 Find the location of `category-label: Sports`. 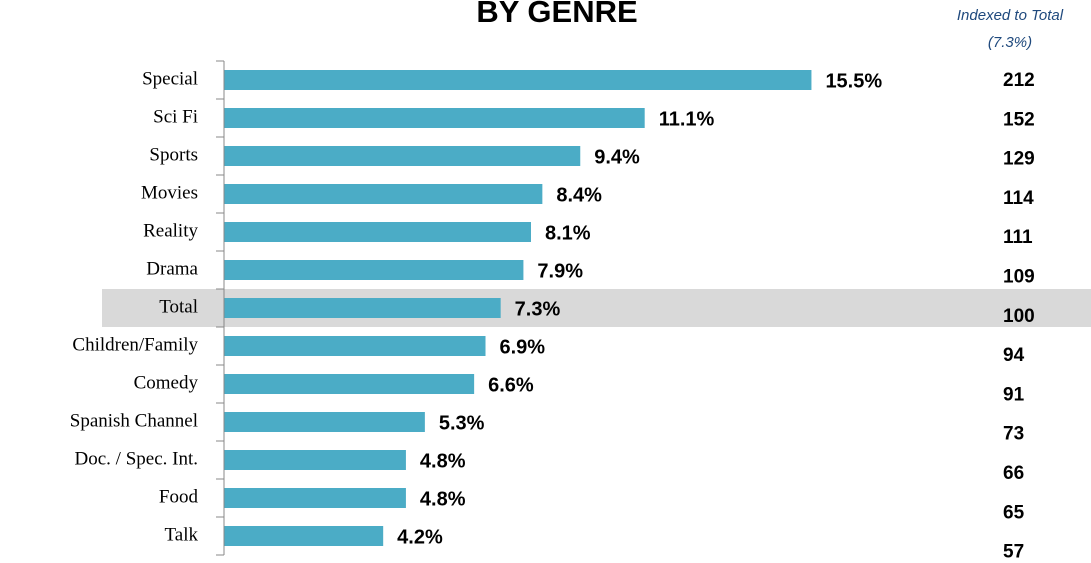

category-label: Sports is located at coordinates (173, 154).